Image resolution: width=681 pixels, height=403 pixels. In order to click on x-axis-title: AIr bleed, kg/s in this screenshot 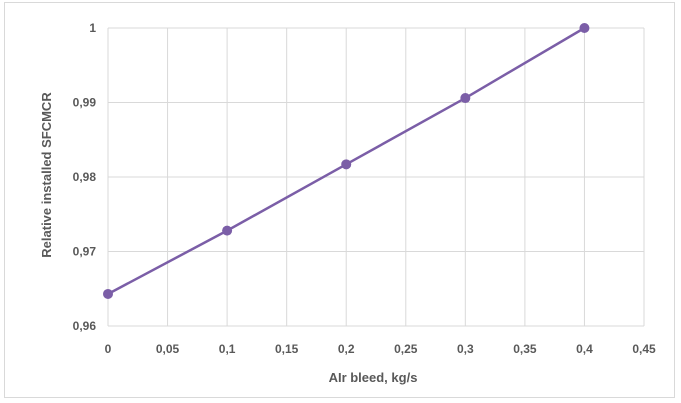, I will do `click(373, 377)`.